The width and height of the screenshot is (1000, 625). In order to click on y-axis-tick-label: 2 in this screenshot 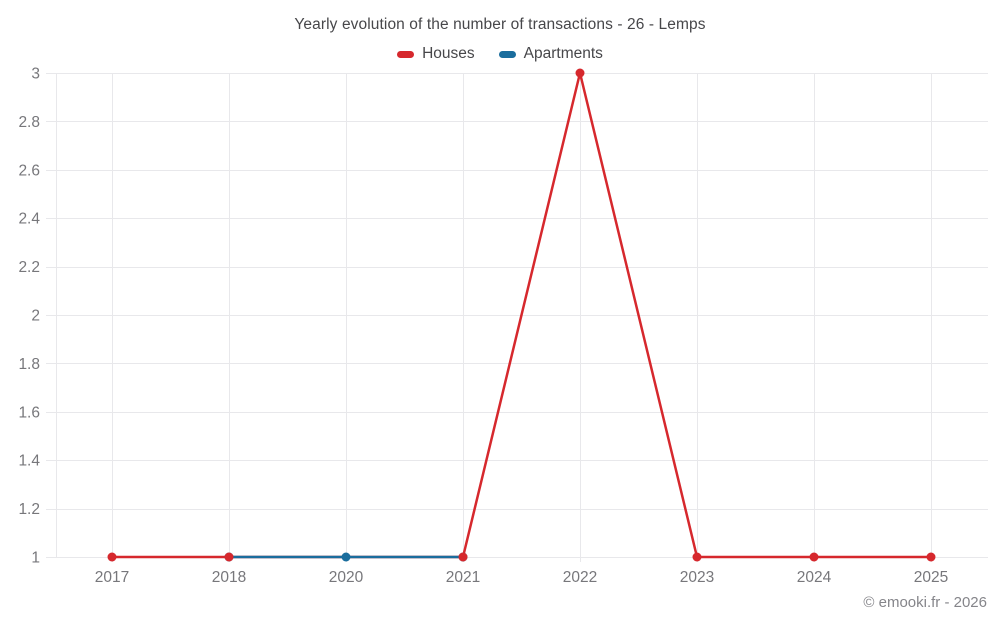, I will do `click(35, 316)`.